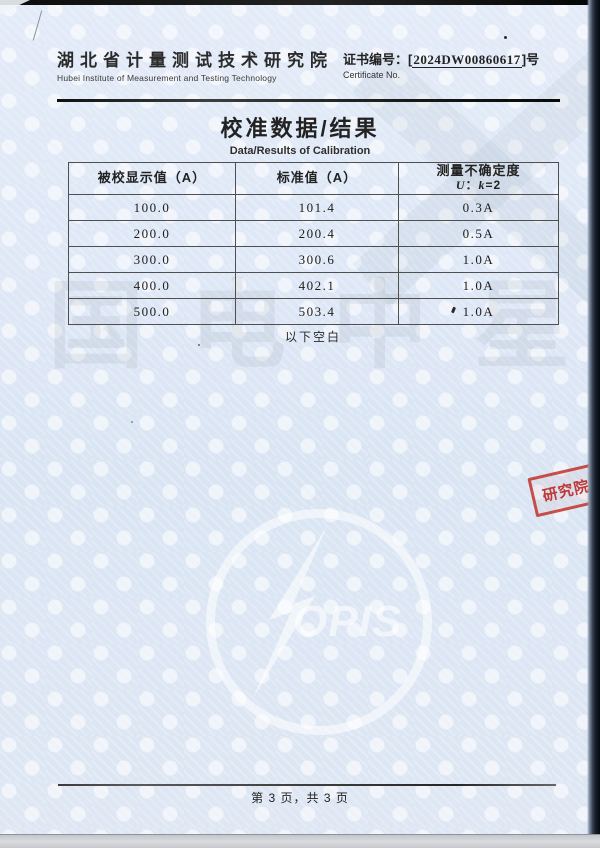 This screenshot has height=848, width=600. I want to click on footer-divider-rule, so click(307, 785).